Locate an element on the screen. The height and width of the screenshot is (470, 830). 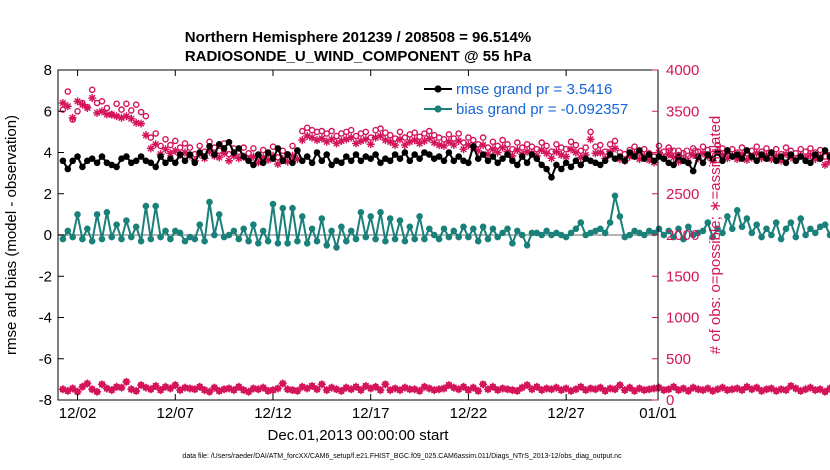
x-tick-label: 12/12 is located at coordinates (273, 413).